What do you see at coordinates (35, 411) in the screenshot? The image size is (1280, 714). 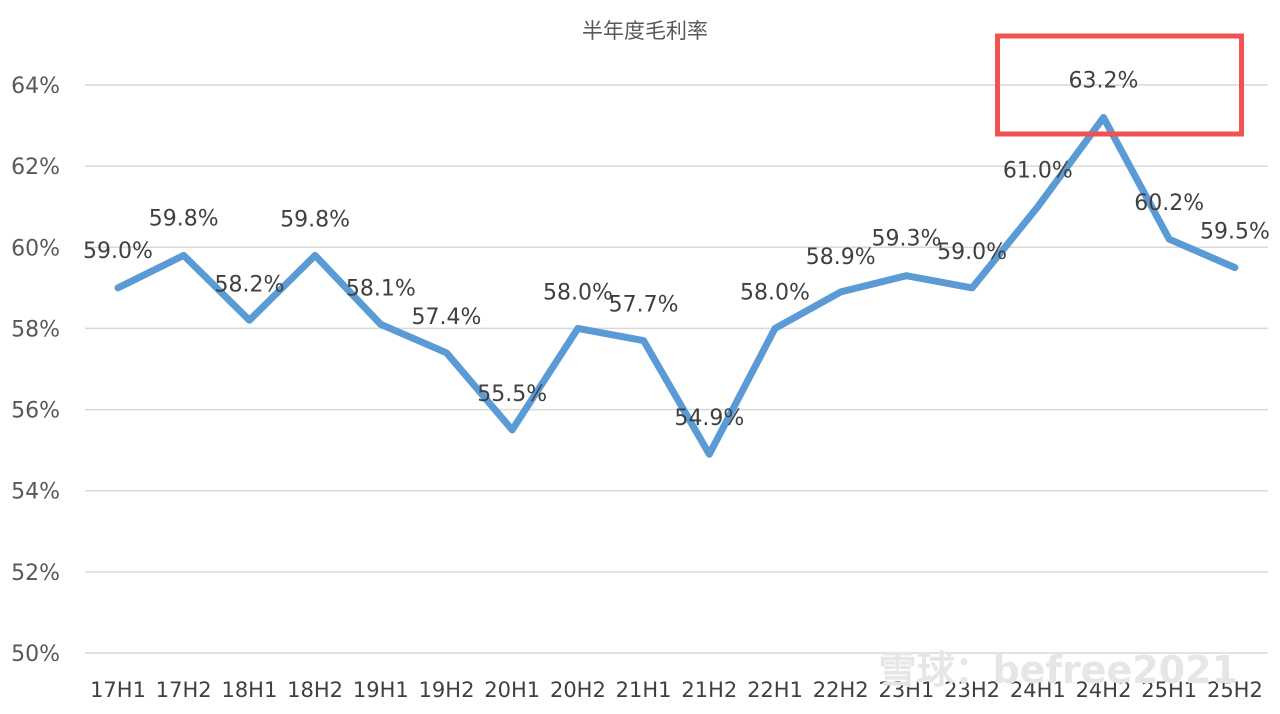 I see `y-tick-label-56: 56%` at bounding box center [35, 411].